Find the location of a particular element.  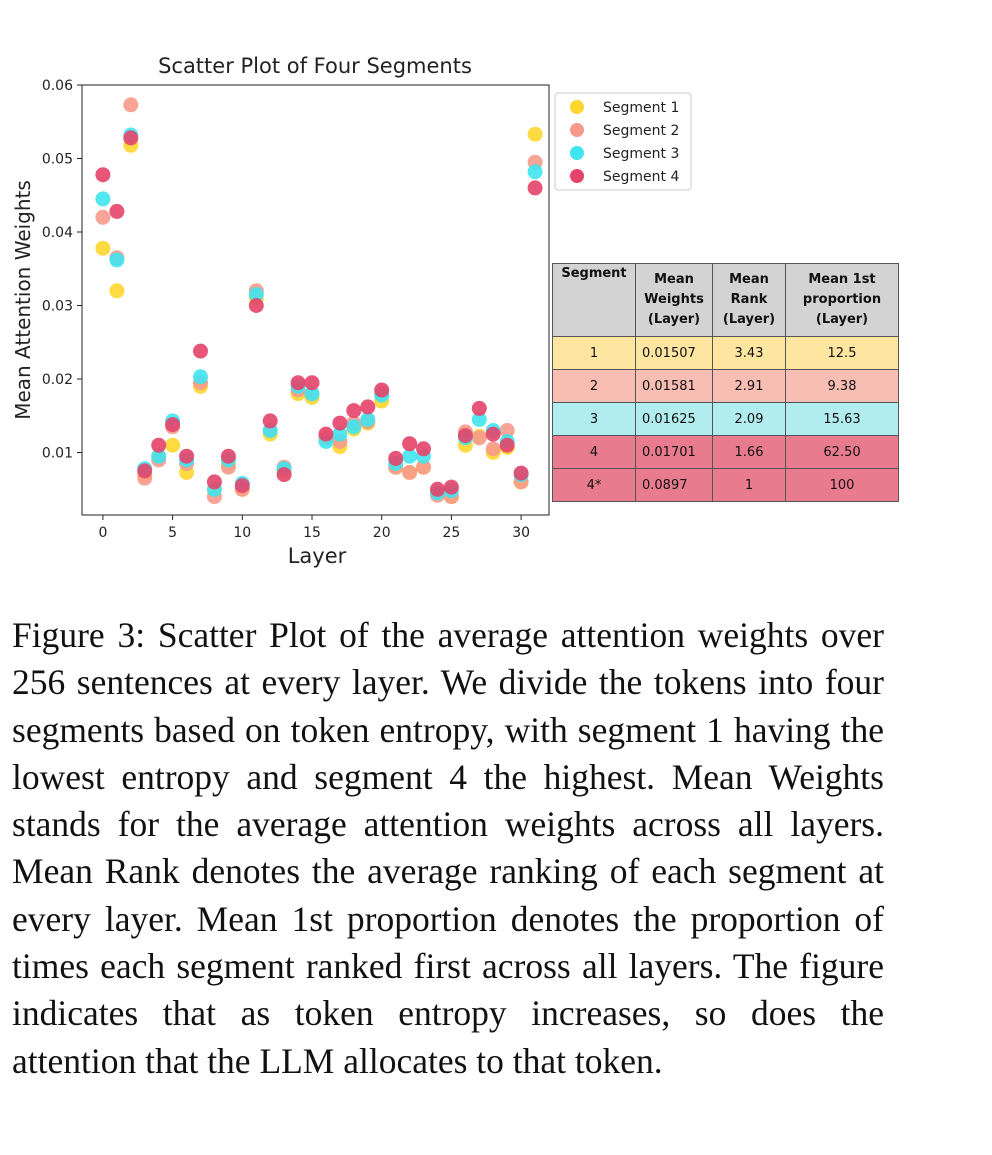

x-axis-label: Layer is located at coordinates (317, 556).